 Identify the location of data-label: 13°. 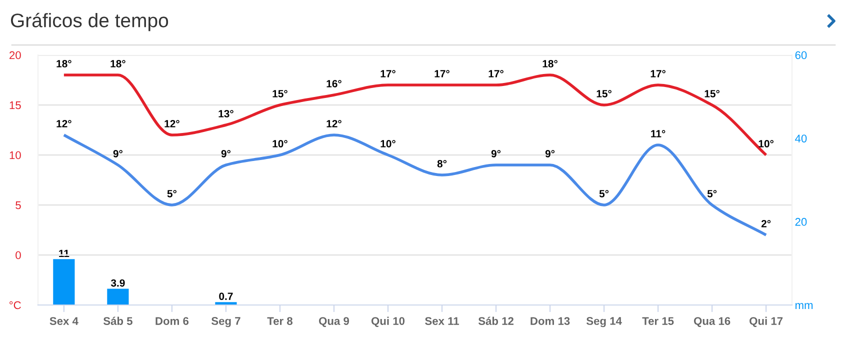
(226, 114).